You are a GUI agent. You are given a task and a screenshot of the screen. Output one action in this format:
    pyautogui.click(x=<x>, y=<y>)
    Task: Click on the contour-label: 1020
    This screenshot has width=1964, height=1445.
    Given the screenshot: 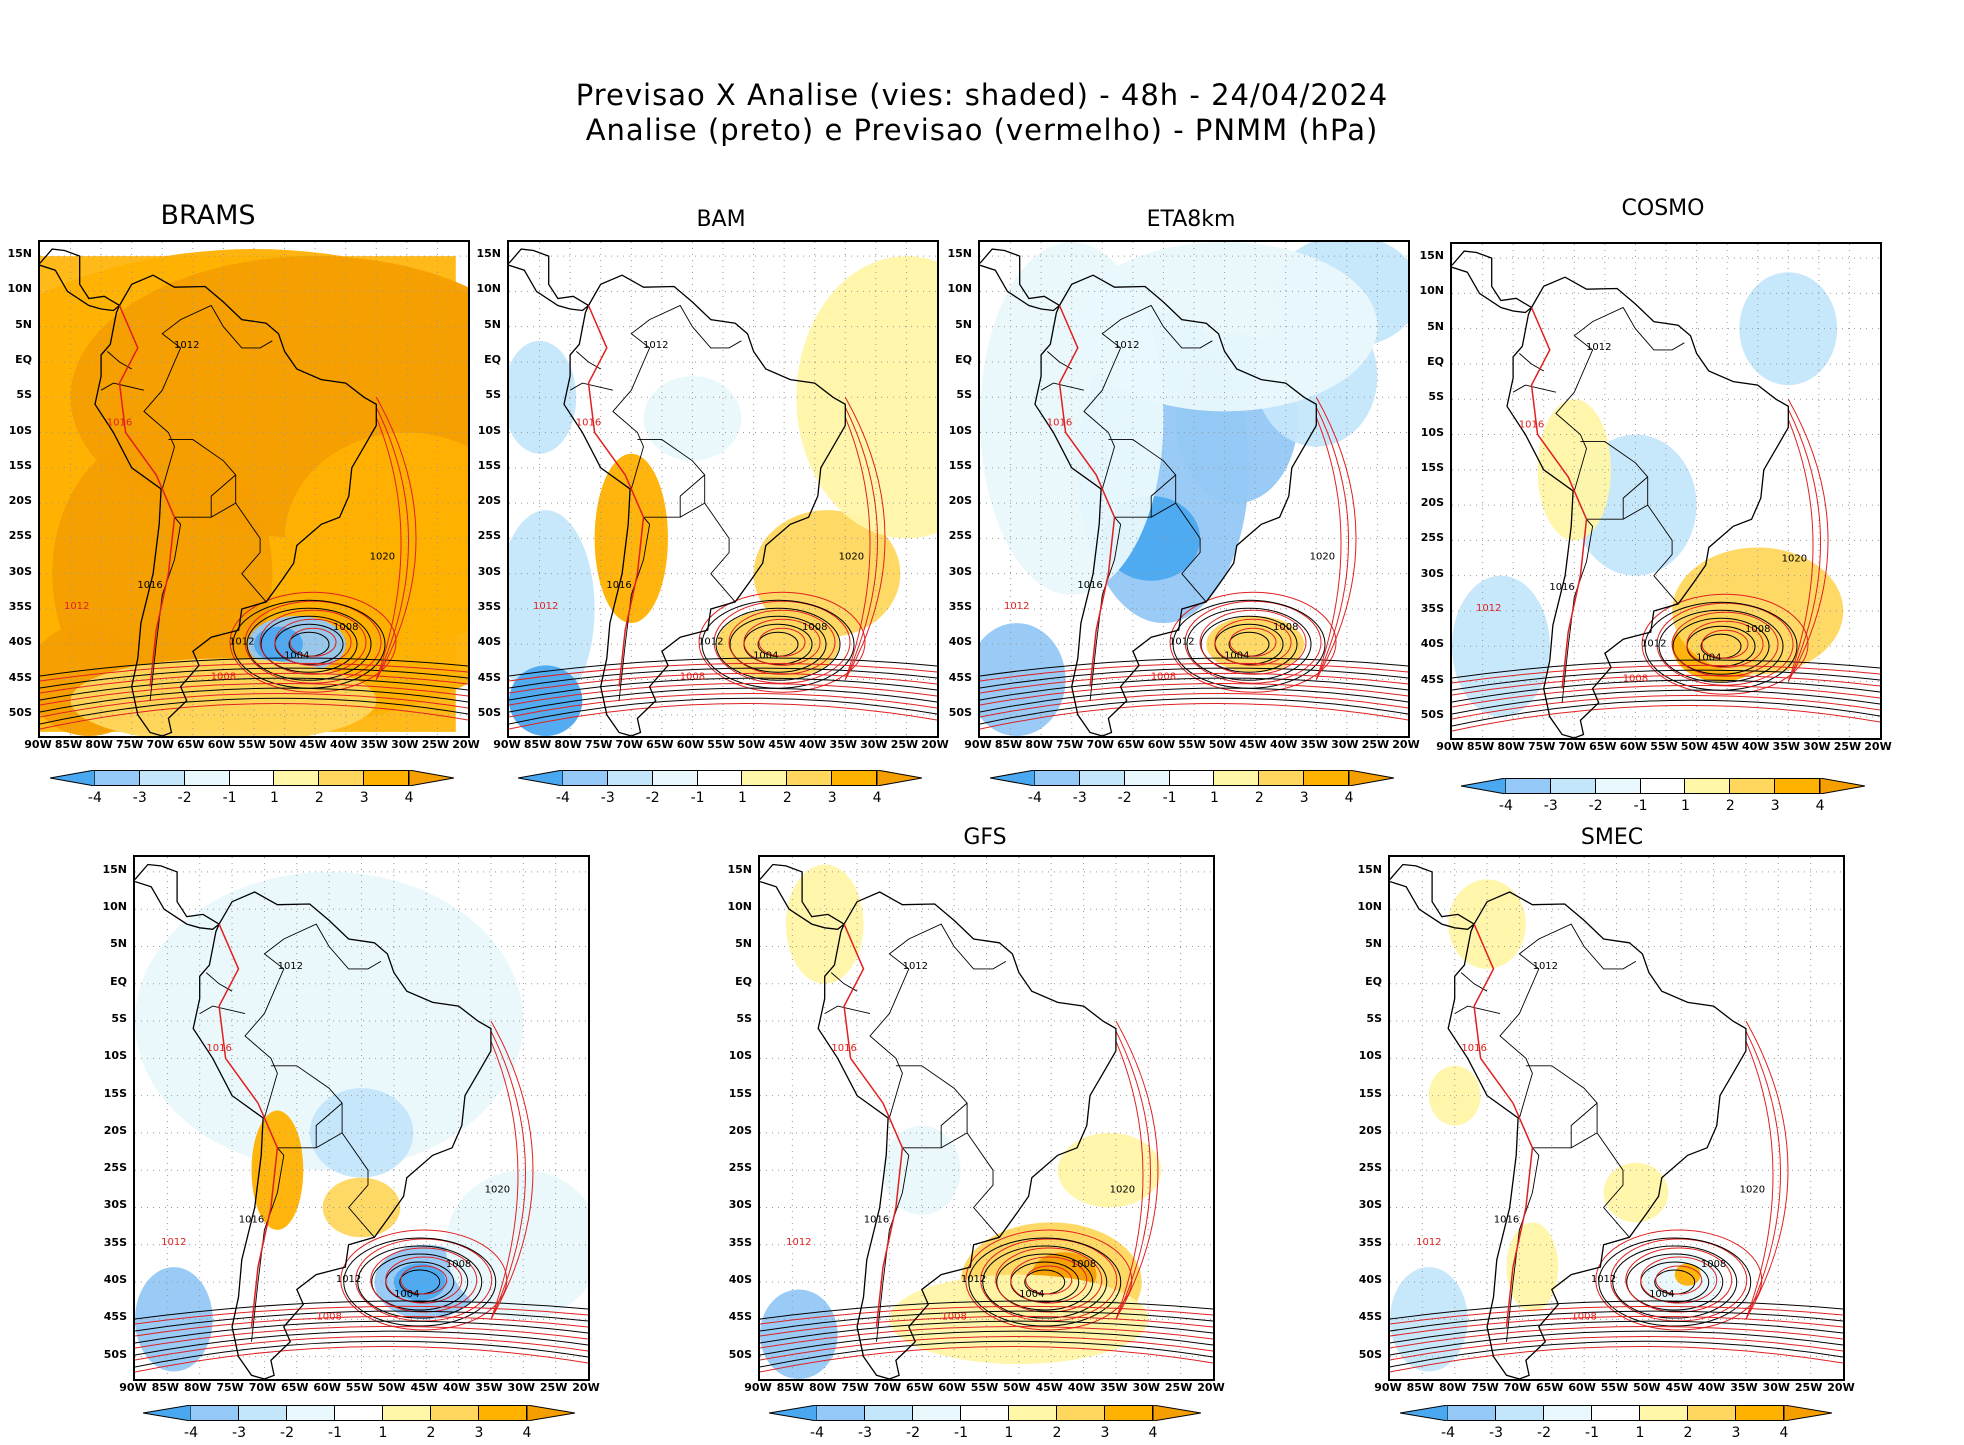 What is the action you would take?
    pyautogui.click(x=1322, y=557)
    